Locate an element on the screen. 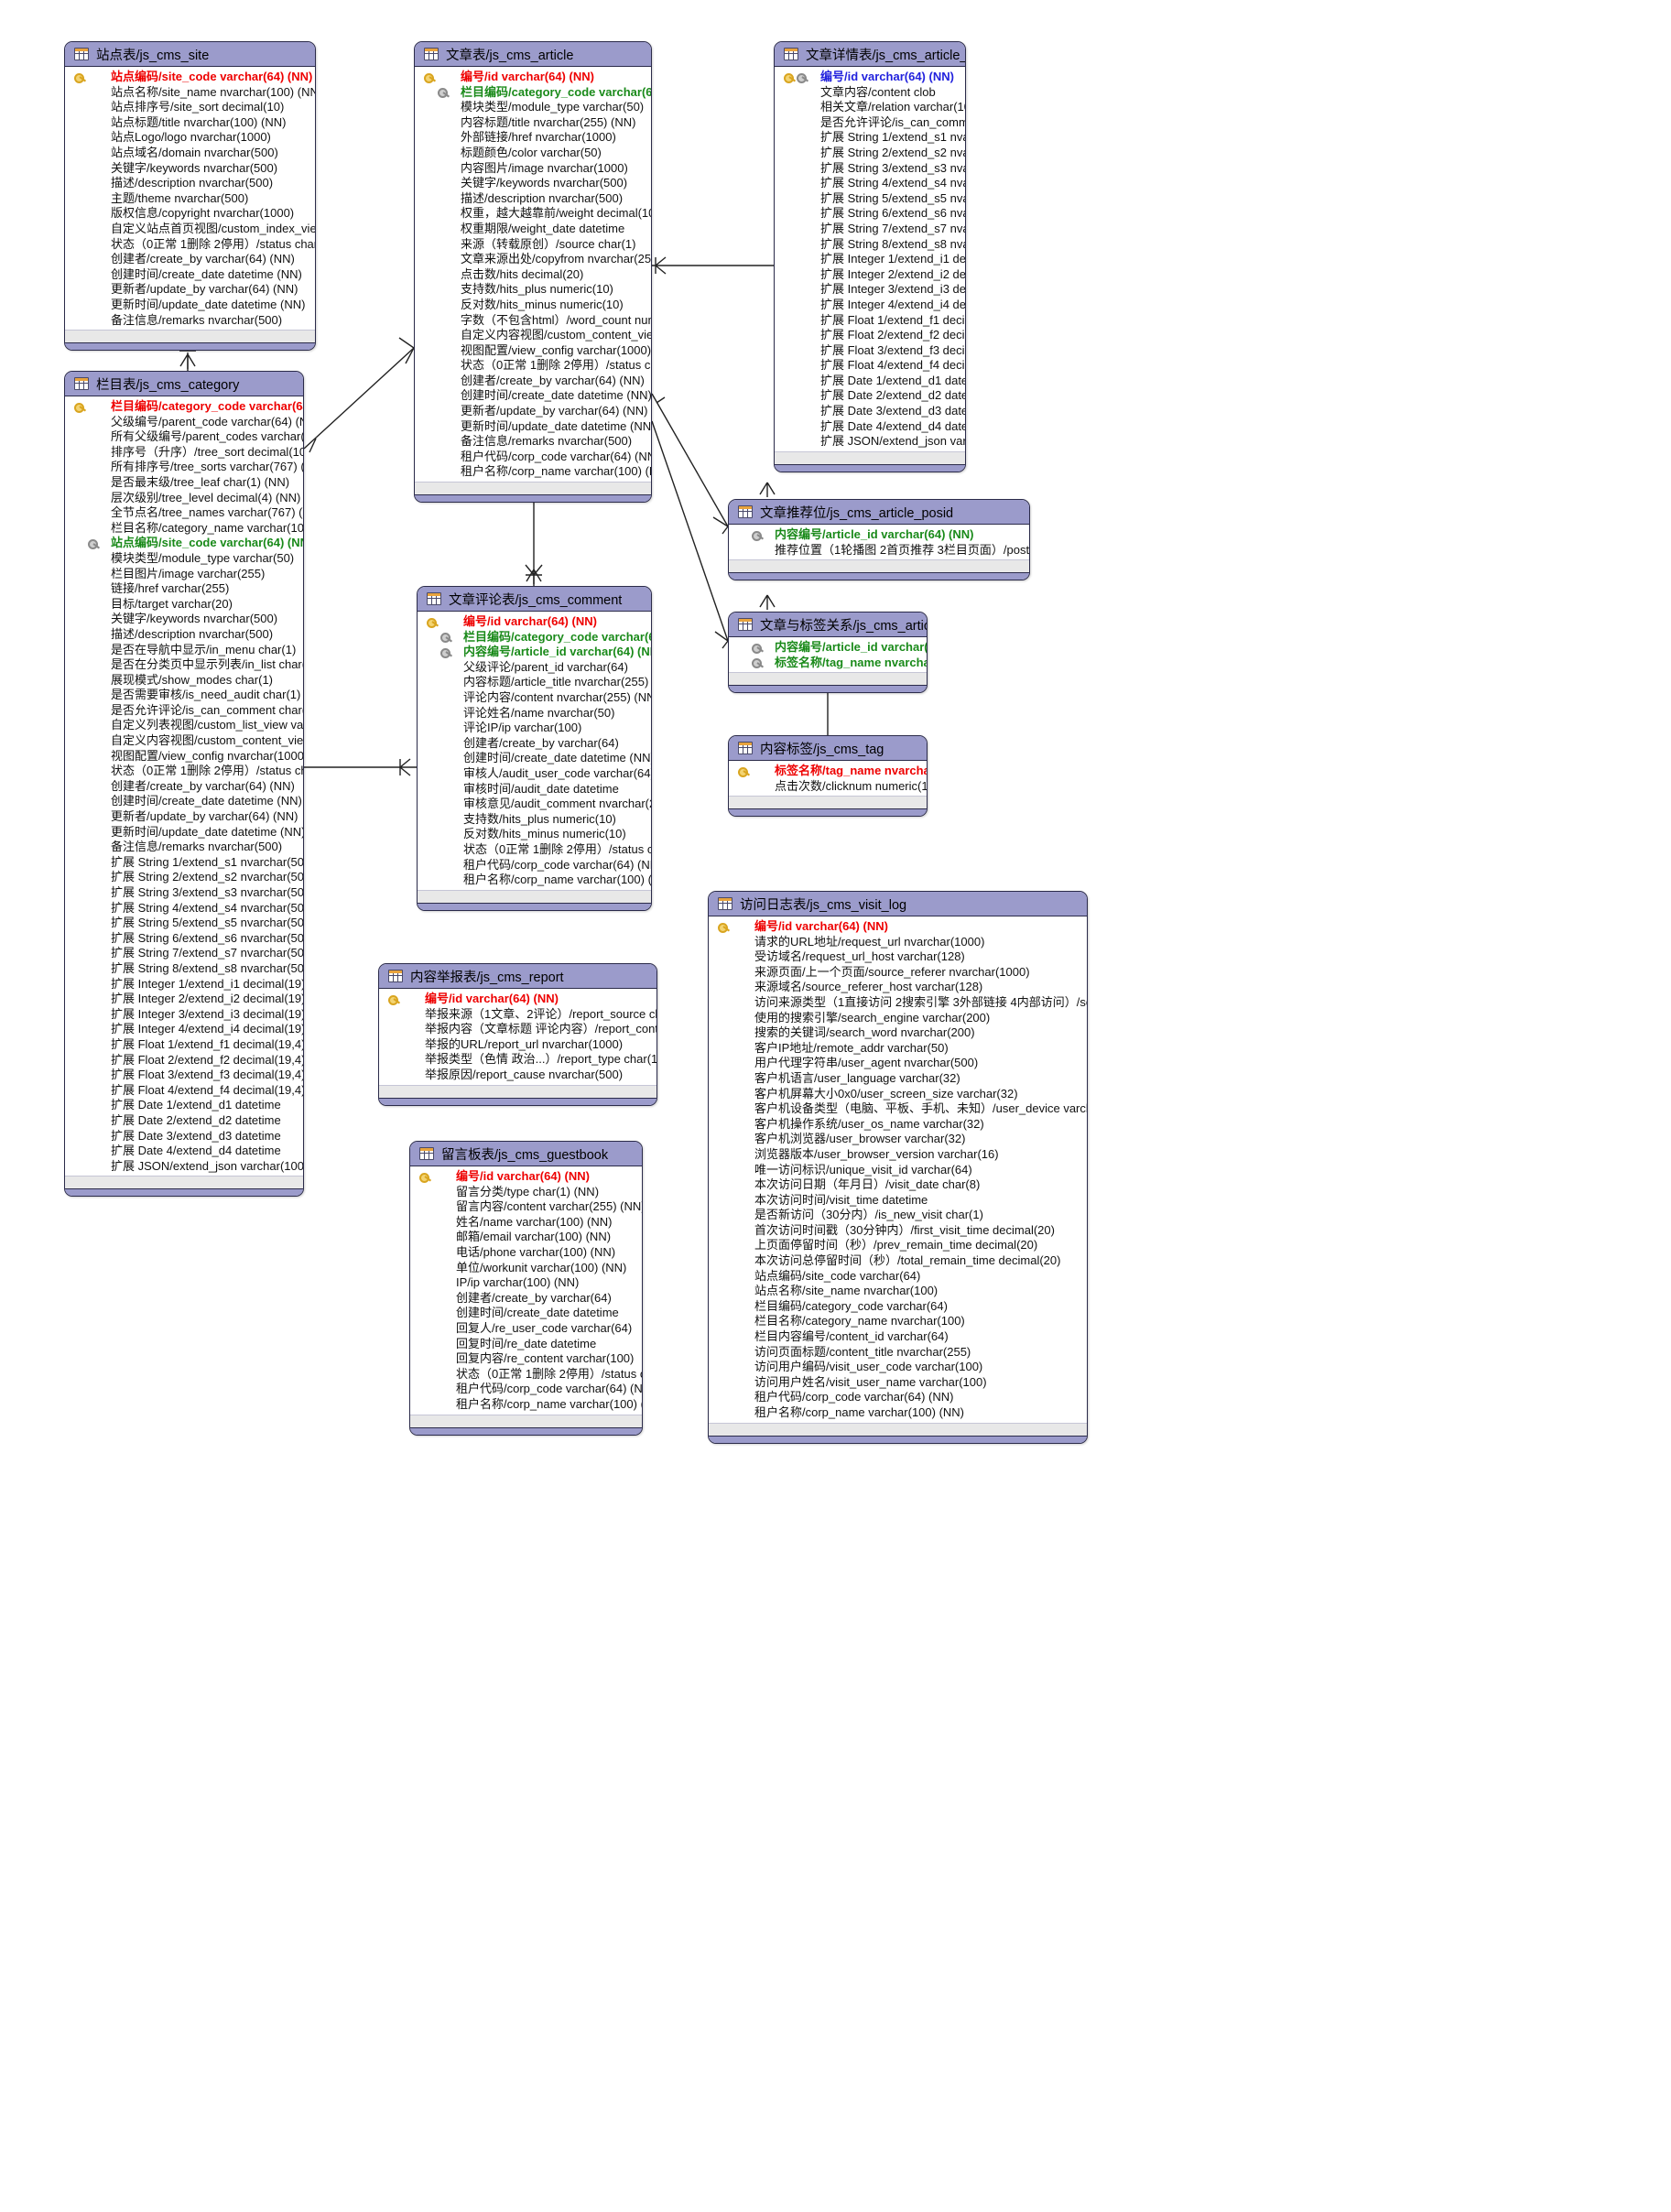  field-row: 父级编号/parent_code varchar(64) (NN) is located at coordinates (184, 423).